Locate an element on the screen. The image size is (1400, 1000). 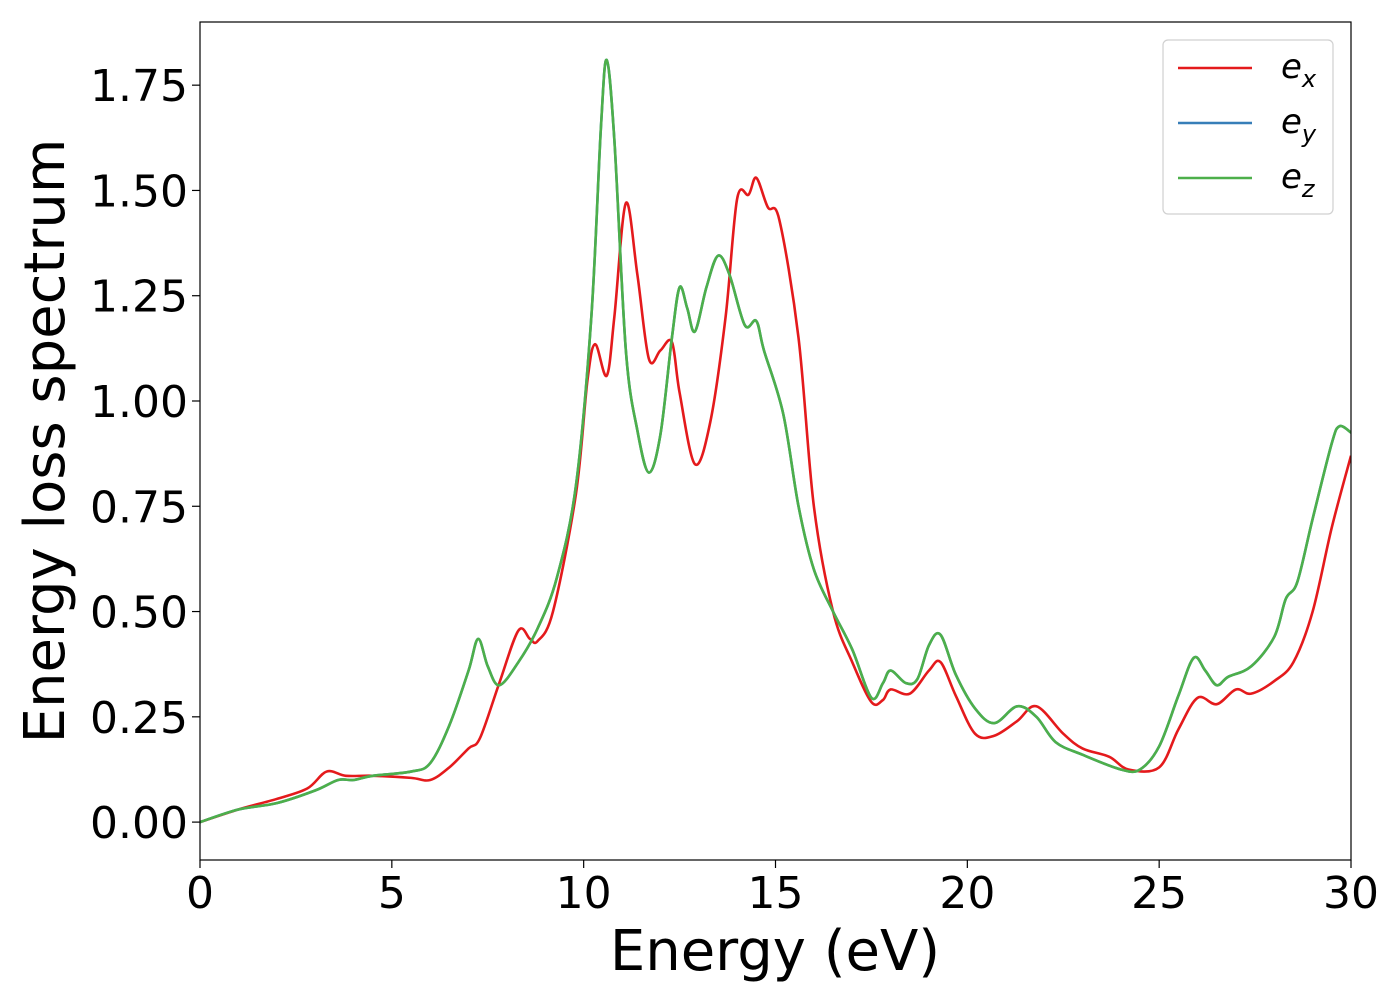
y-tick-label: 1.00 is located at coordinates (139, 402).